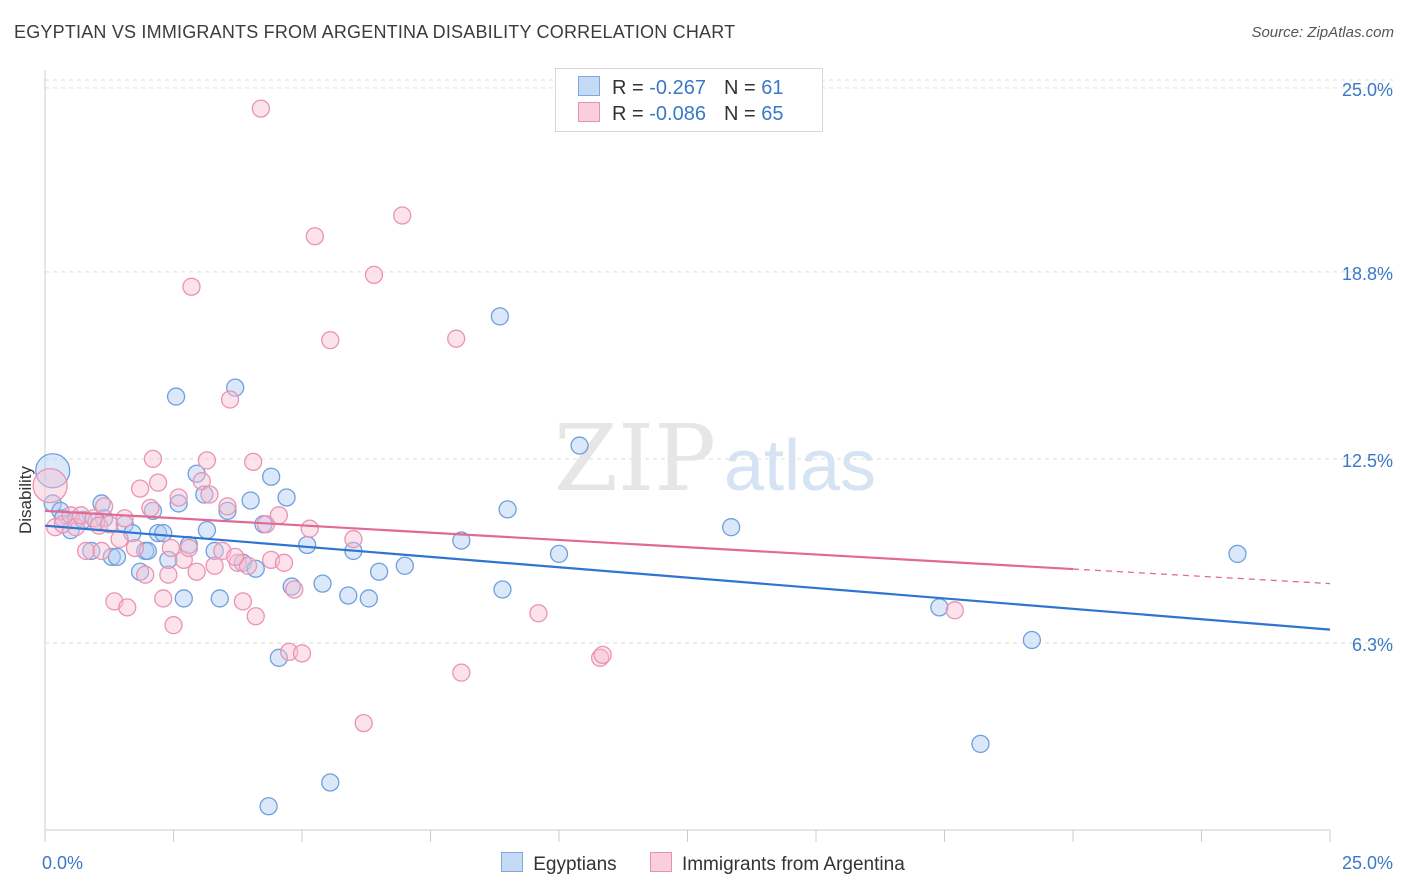 Image resolution: width=1406 pixels, height=892 pixels. I want to click on stats-row-argentina: R = -0.086 N = 65, so click(680, 114).